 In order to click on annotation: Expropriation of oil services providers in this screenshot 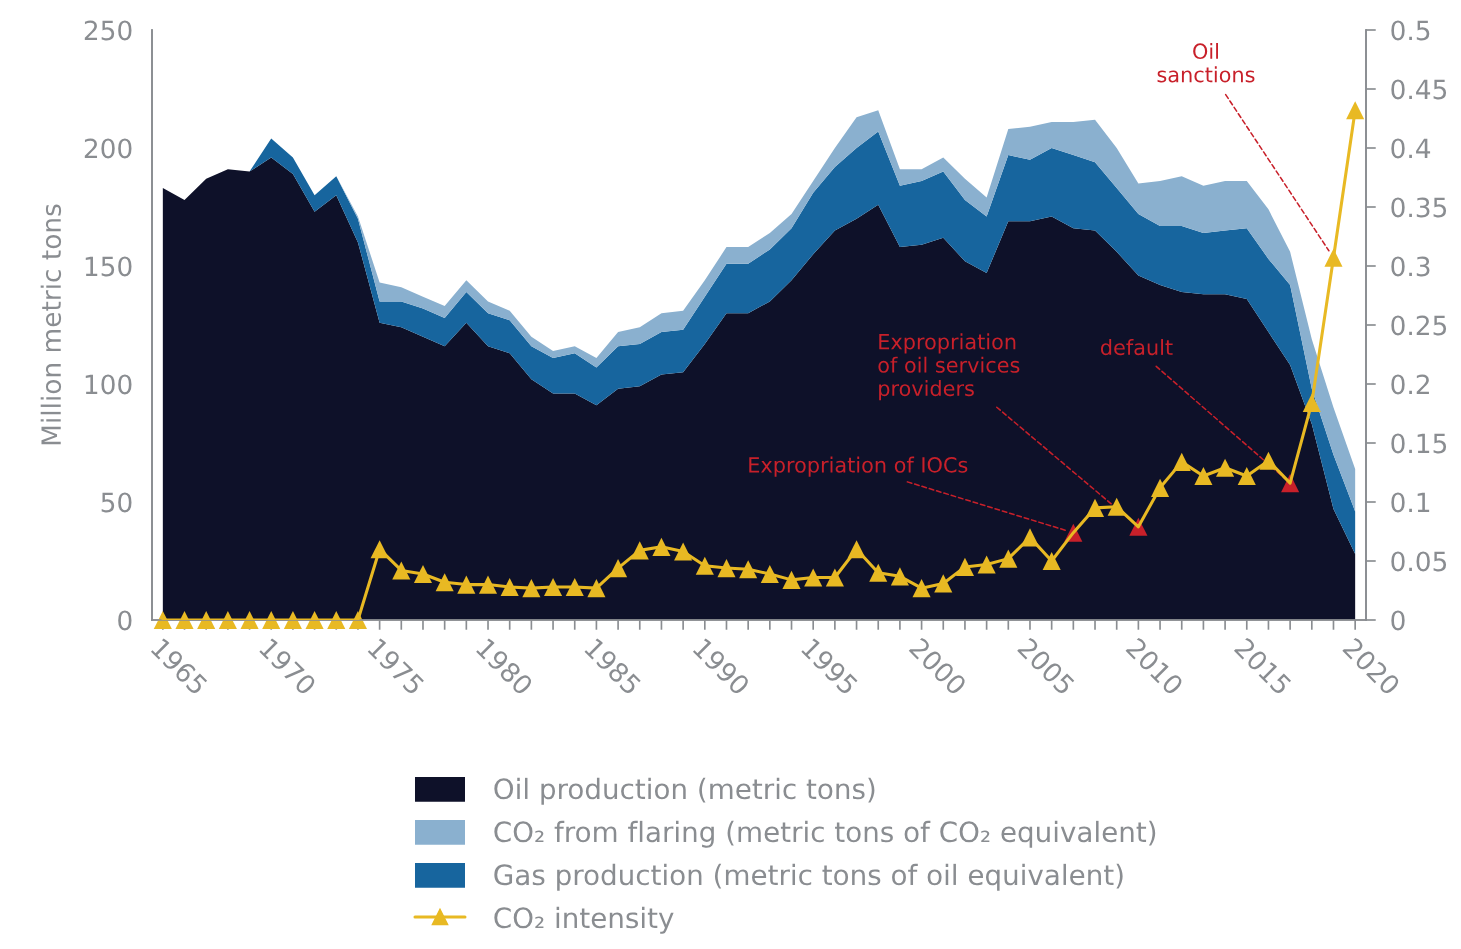, I will do `click(949, 367)`.